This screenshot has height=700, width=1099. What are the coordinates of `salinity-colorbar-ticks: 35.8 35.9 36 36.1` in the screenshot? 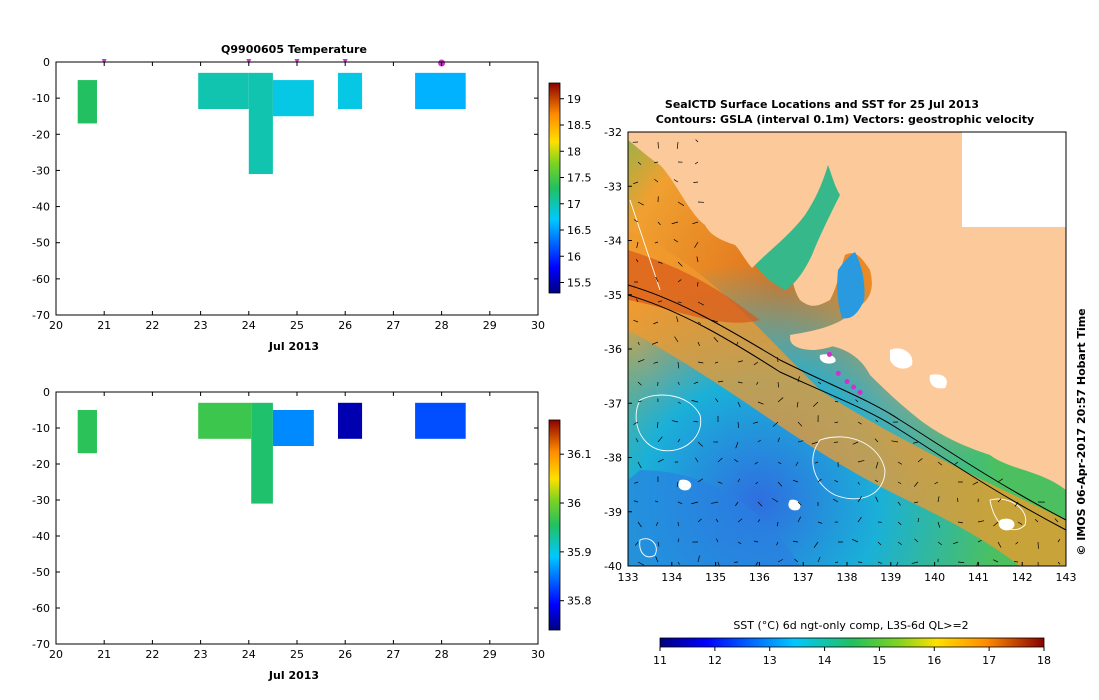 It's located at (576, 528).